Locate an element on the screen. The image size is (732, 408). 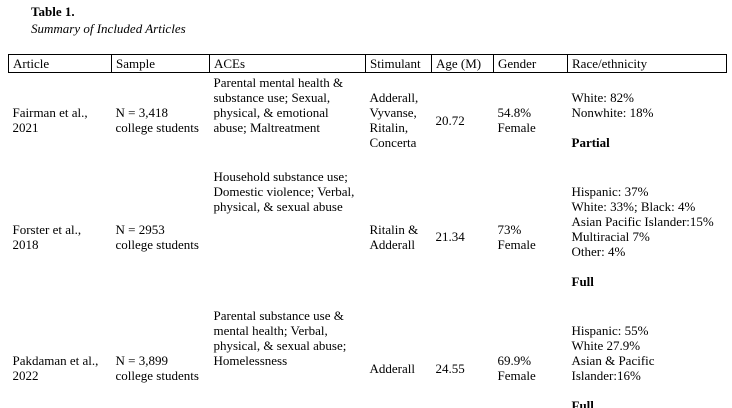
cell-sample: N = 3,418 college students is located at coordinates (157, 120).